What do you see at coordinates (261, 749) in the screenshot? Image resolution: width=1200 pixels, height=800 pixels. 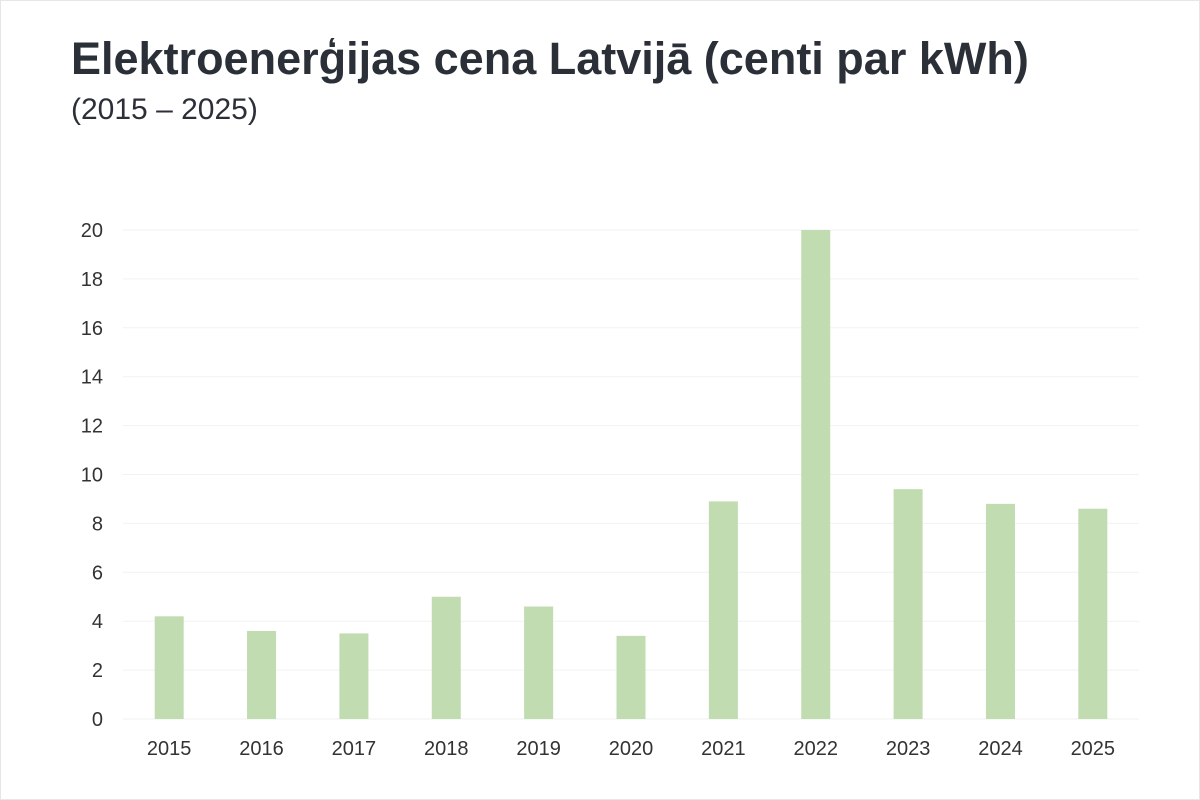 I see `x-tick-label: 2016` at bounding box center [261, 749].